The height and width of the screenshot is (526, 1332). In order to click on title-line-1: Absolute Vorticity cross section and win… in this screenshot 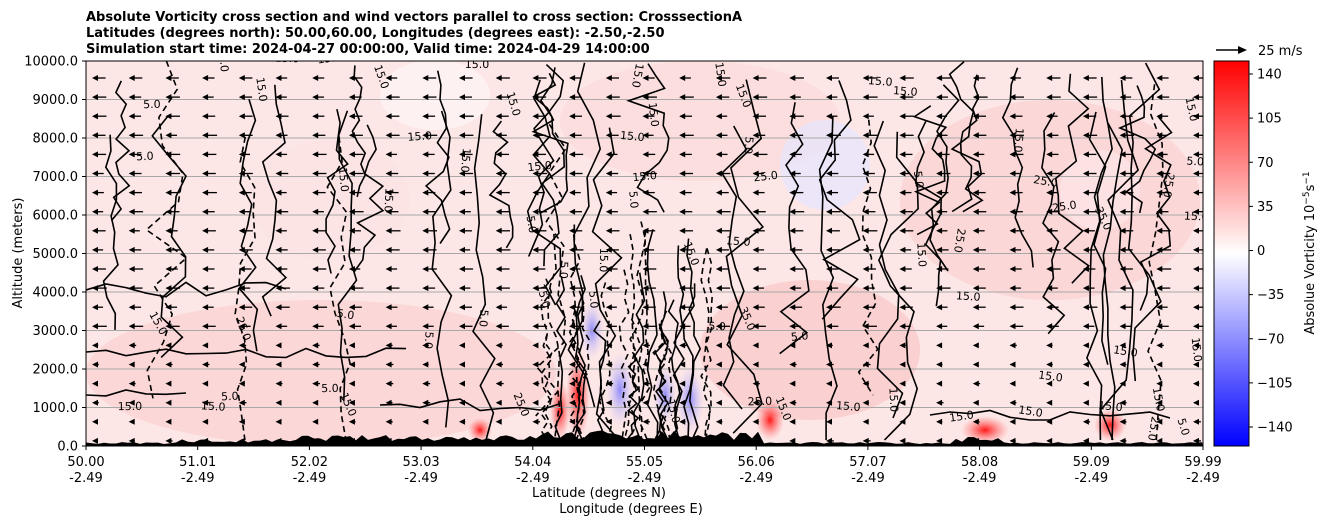, I will do `click(414, 17)`.